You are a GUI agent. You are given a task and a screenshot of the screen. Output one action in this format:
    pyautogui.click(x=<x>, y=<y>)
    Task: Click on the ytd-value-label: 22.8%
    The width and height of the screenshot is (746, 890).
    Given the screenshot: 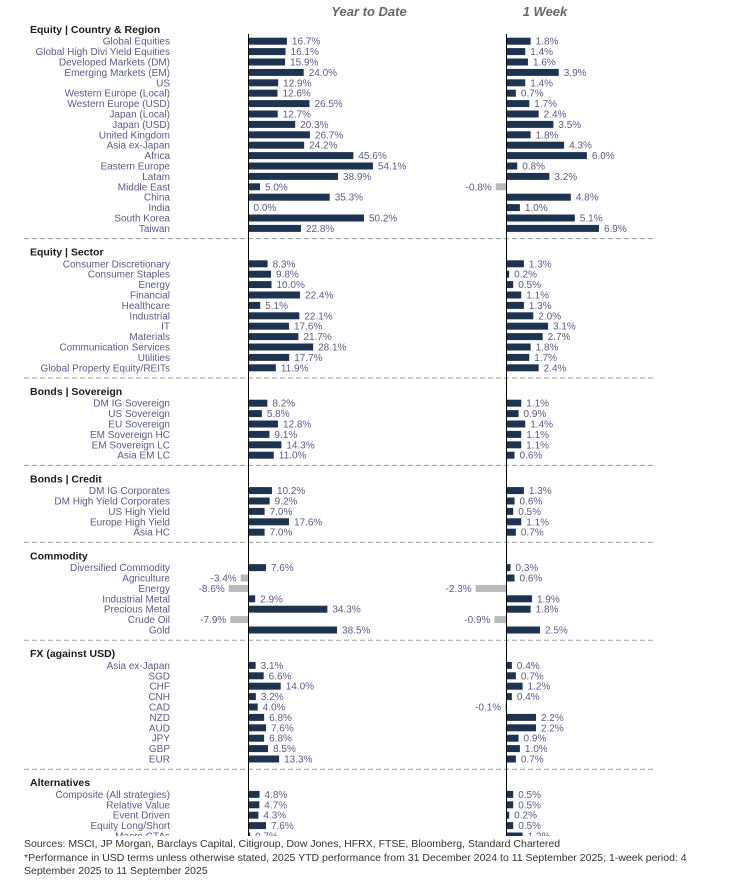 What is the action you would take?
    pyautogui.click(x=320, y=229)
    